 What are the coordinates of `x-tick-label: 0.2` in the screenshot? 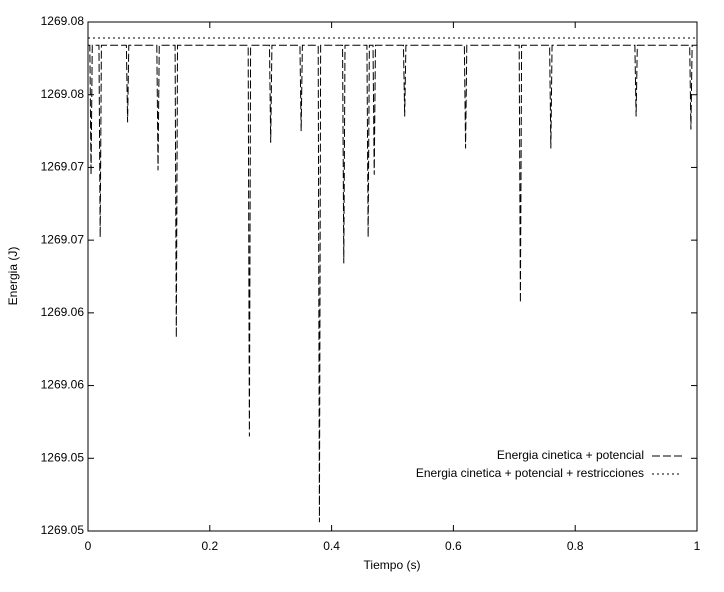 It's located at (209, 546).